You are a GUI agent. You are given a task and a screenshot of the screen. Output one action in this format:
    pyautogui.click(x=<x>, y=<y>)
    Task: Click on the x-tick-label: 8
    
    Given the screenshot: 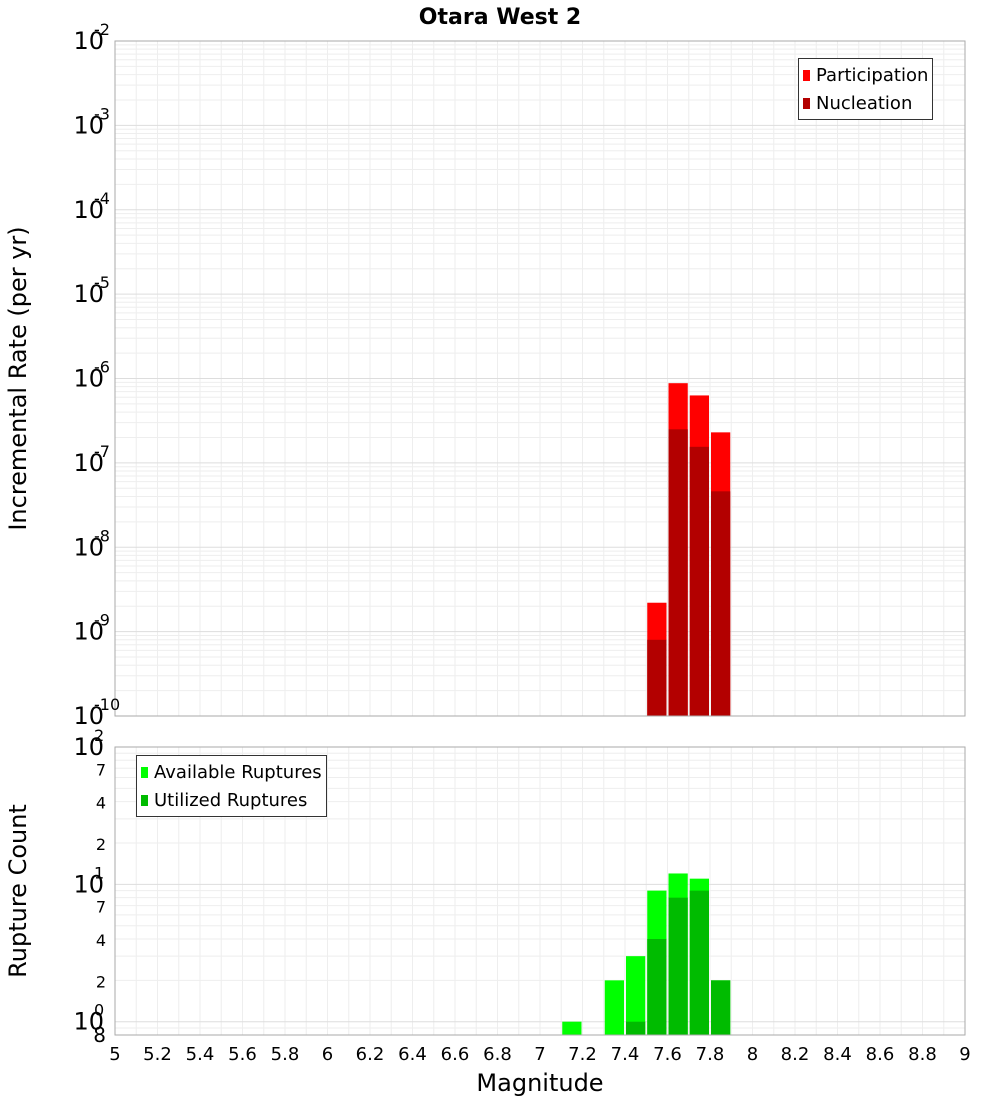 What is the action you would take?
    pyautogui.click(x=752, y=1054)
    